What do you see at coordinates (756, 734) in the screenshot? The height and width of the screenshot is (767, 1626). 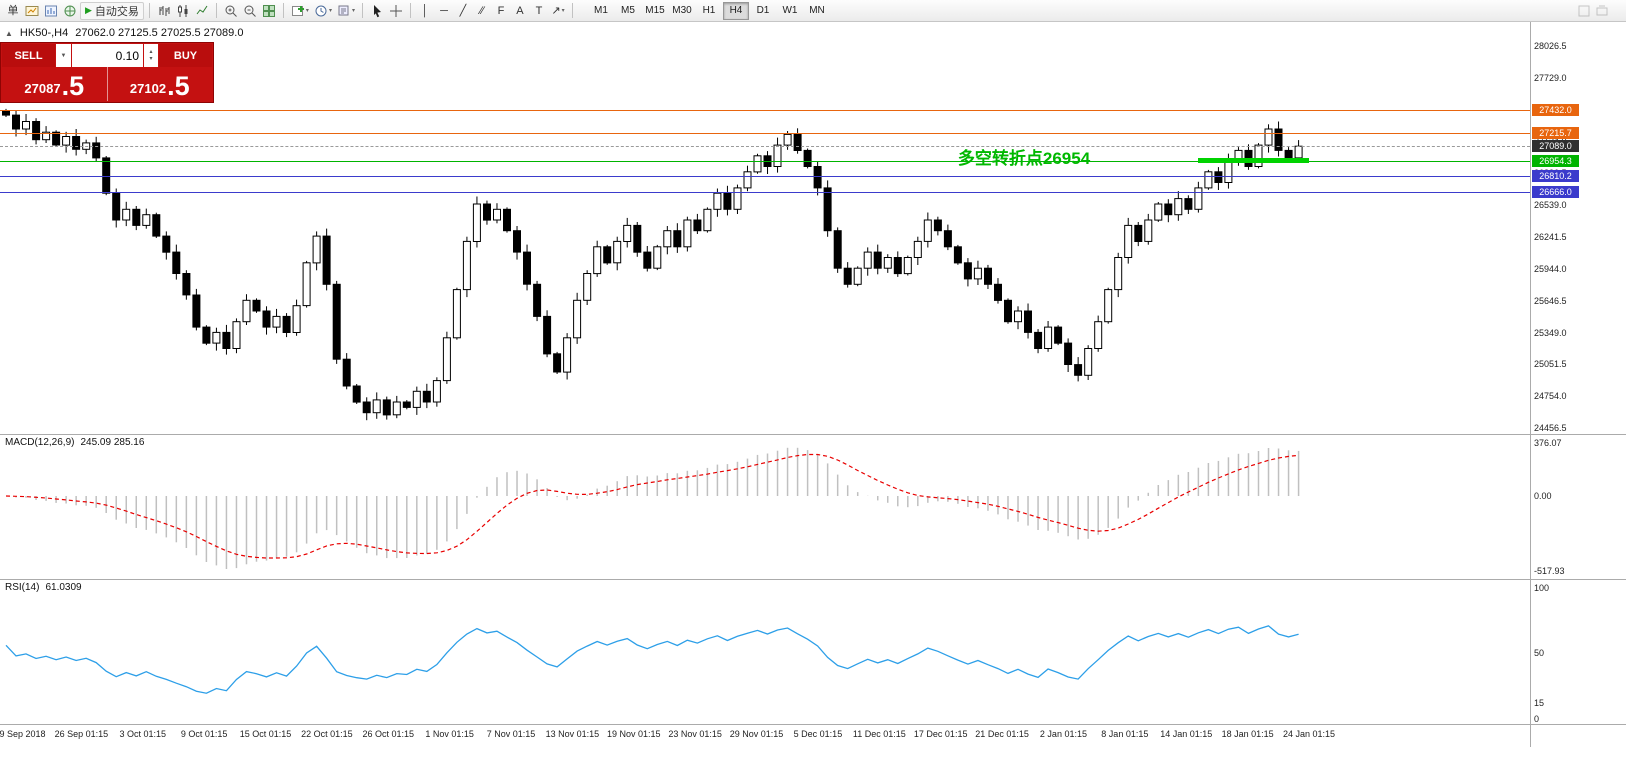 I see `date-axis-label: 29 Nov 01:15` at bounding box center [756, 734].